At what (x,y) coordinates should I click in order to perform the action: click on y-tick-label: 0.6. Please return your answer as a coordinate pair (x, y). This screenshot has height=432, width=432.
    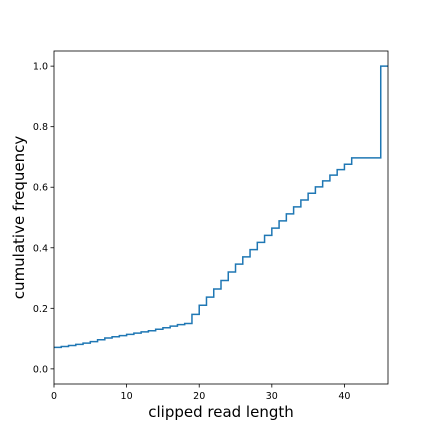
    Looking at the image, I should click on (40, 188).